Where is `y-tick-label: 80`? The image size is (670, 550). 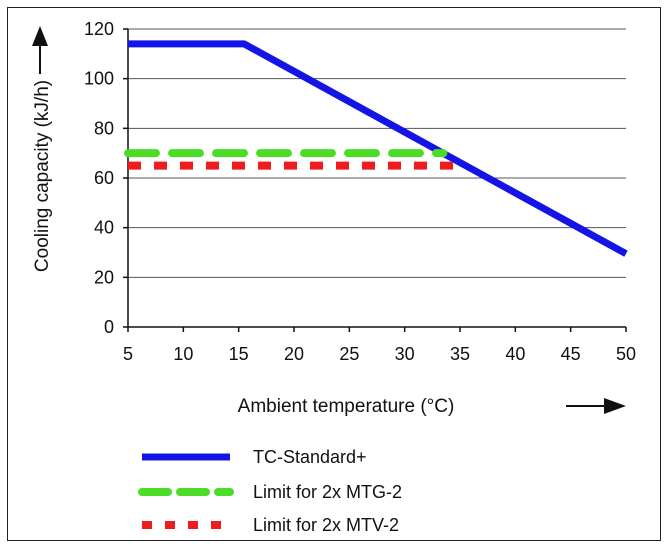
y-tick-label: 80 is located at coordinates (104, 128).